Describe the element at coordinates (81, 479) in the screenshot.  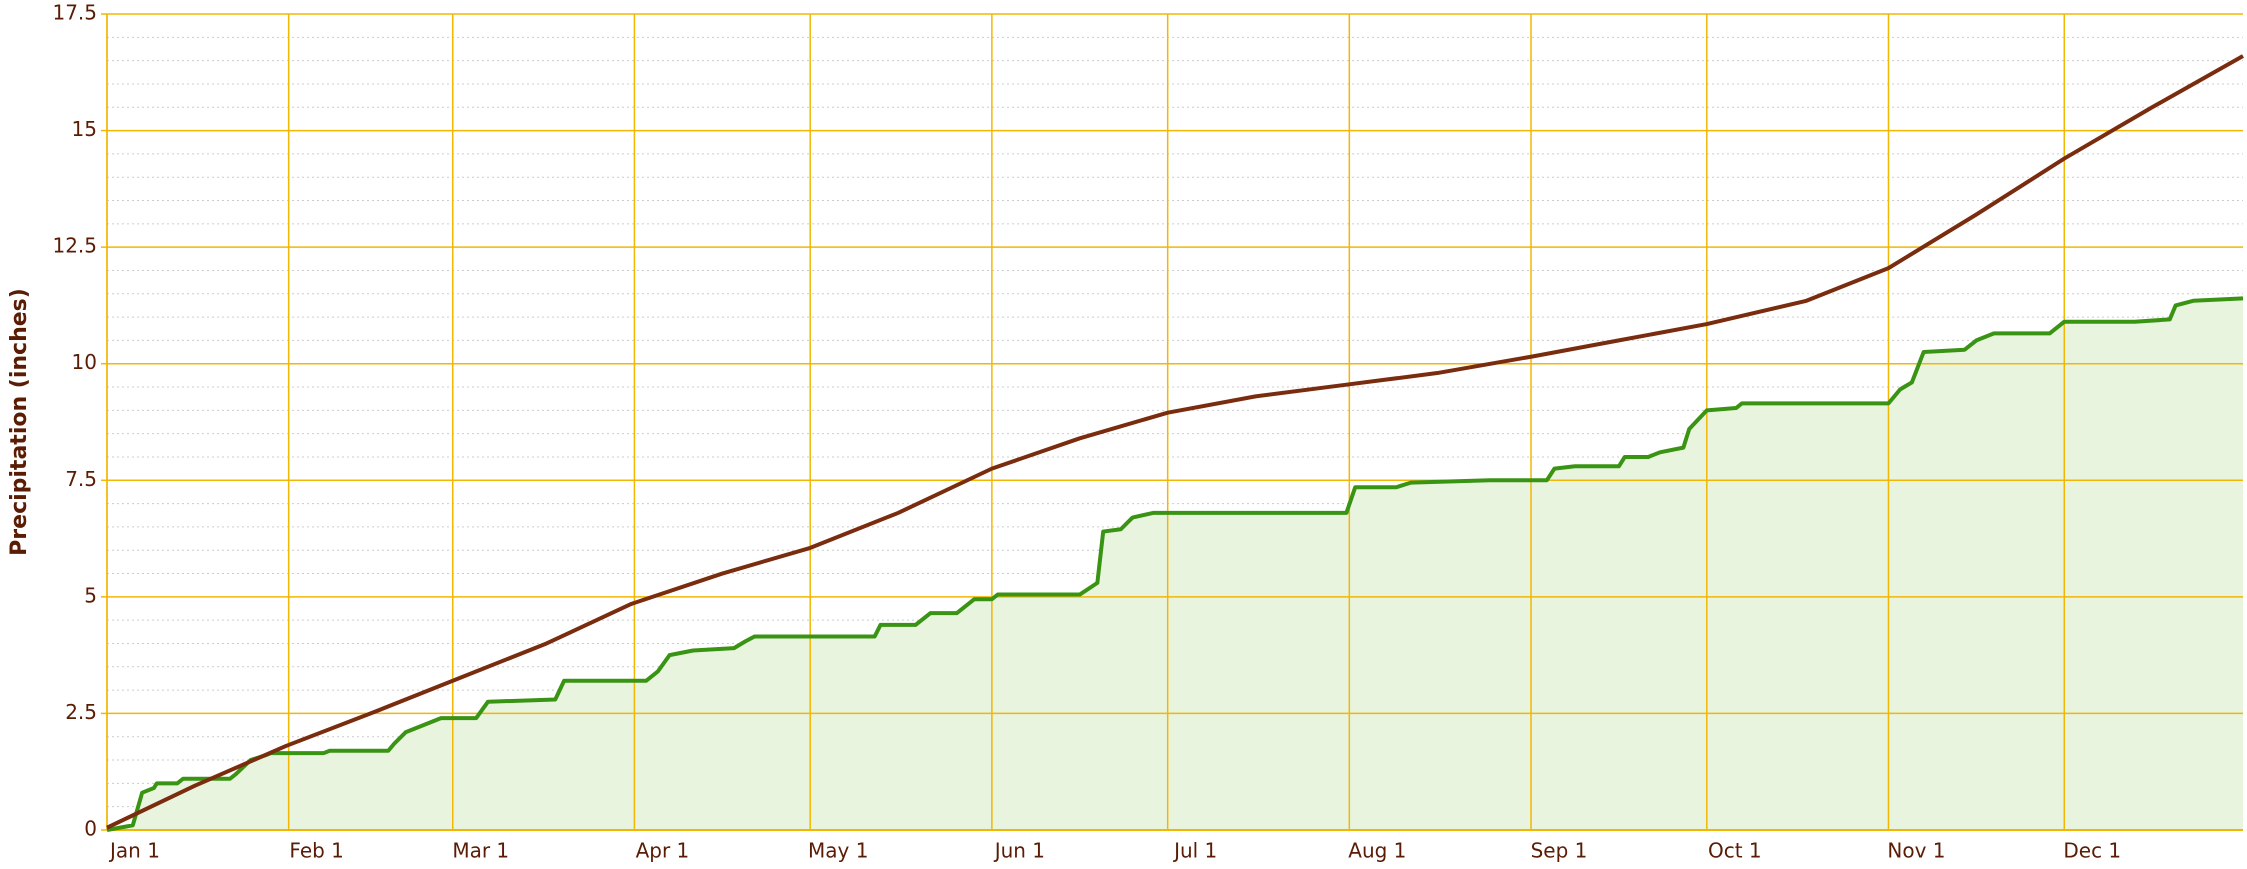
I see `y-tick-label: 7.5` at that location.